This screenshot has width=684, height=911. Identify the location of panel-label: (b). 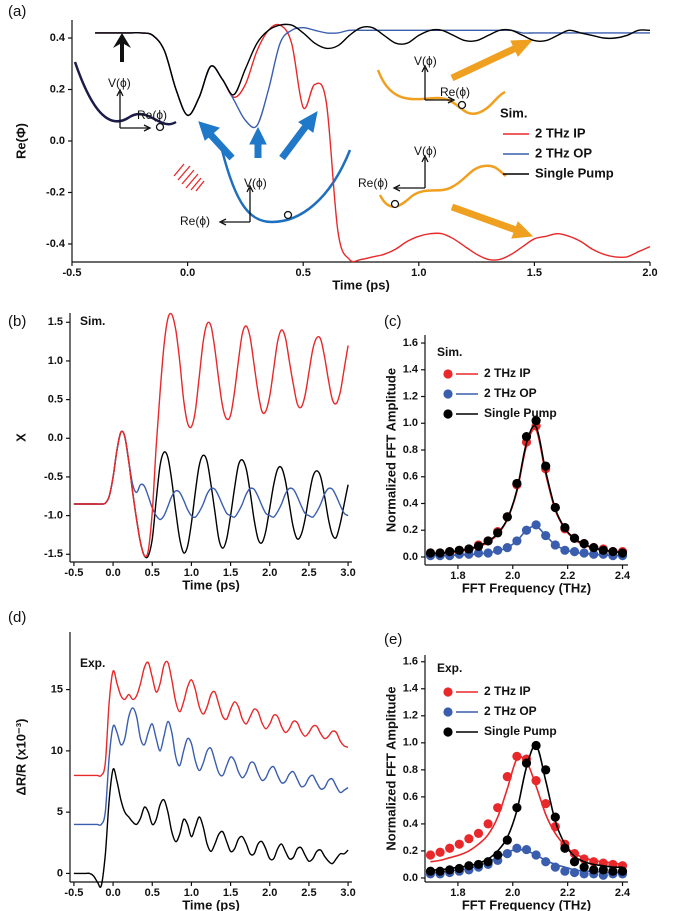
(17, 321).